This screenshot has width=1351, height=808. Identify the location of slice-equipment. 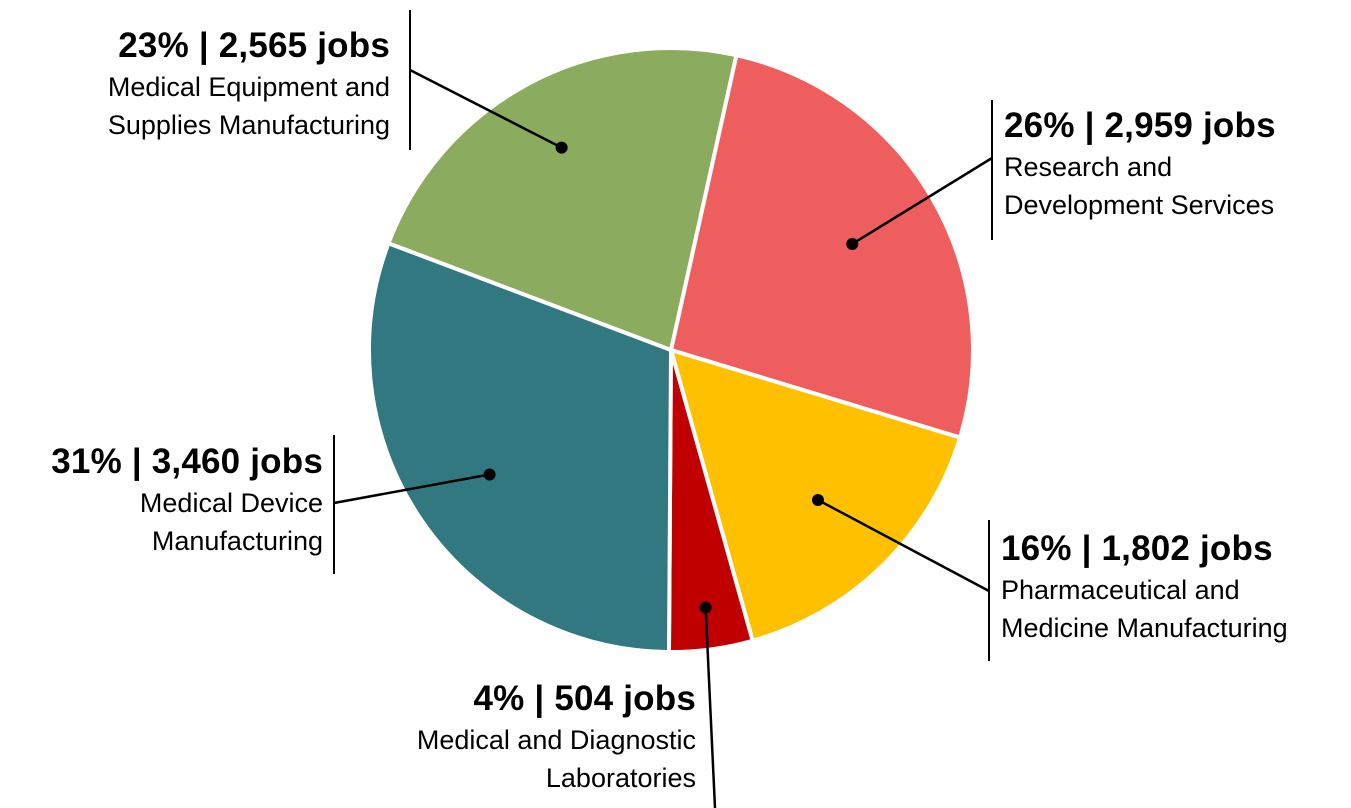
(562, 199).